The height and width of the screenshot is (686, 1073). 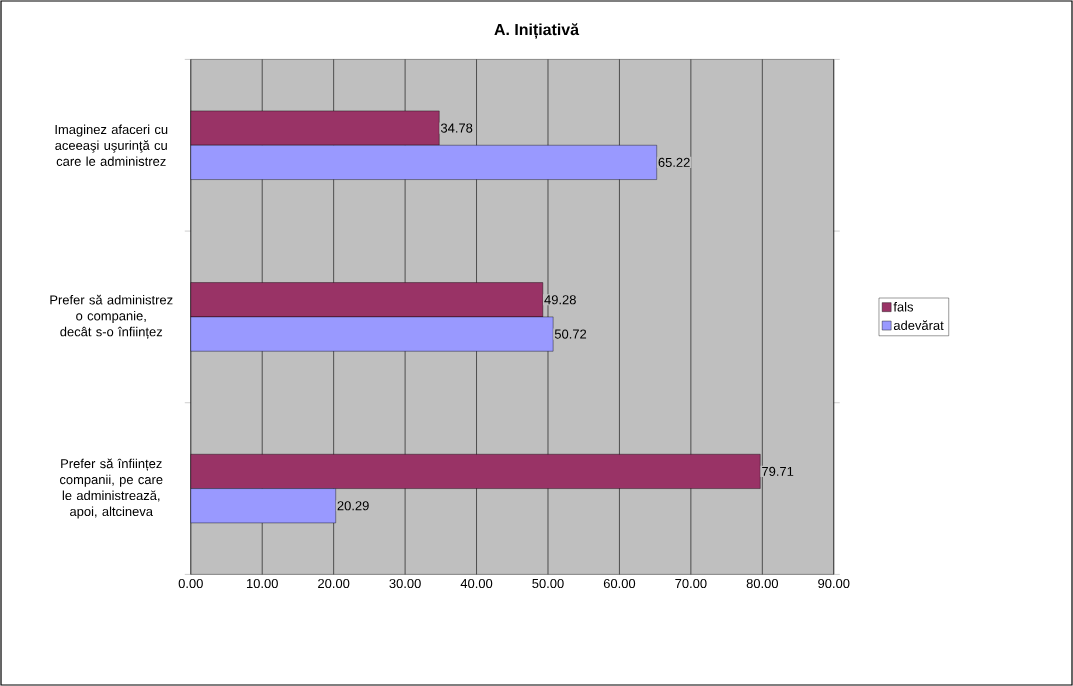 I want to click on y-tick-label: Prefer să administrez o companie, decât s-o înființez, so click(x=111, y=316).